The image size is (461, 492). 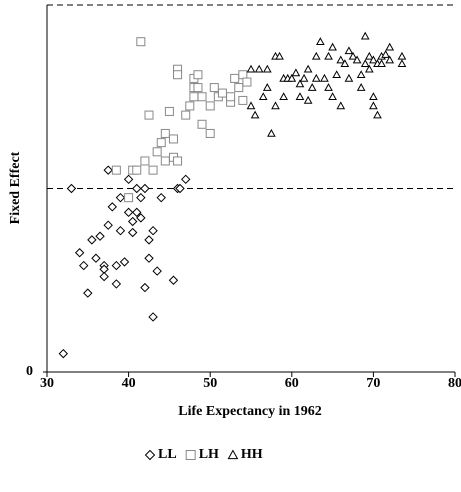 I want to click on x-tick-label: 80, so click(x=454, y=383).